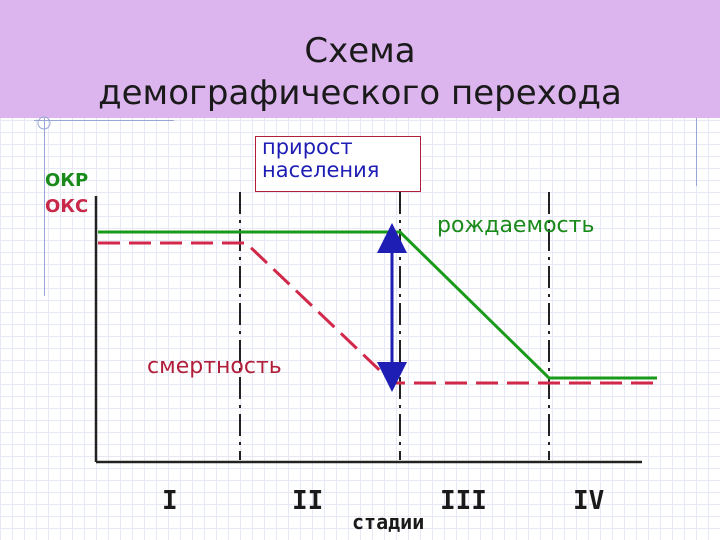  I want to click on decor-circle, so click(44, 123).